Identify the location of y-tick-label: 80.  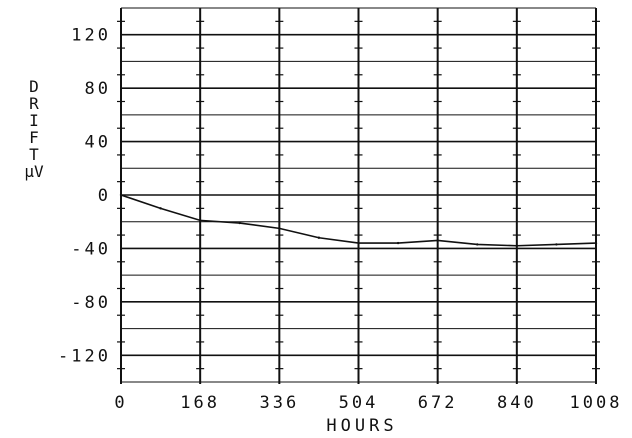
(98, 89).